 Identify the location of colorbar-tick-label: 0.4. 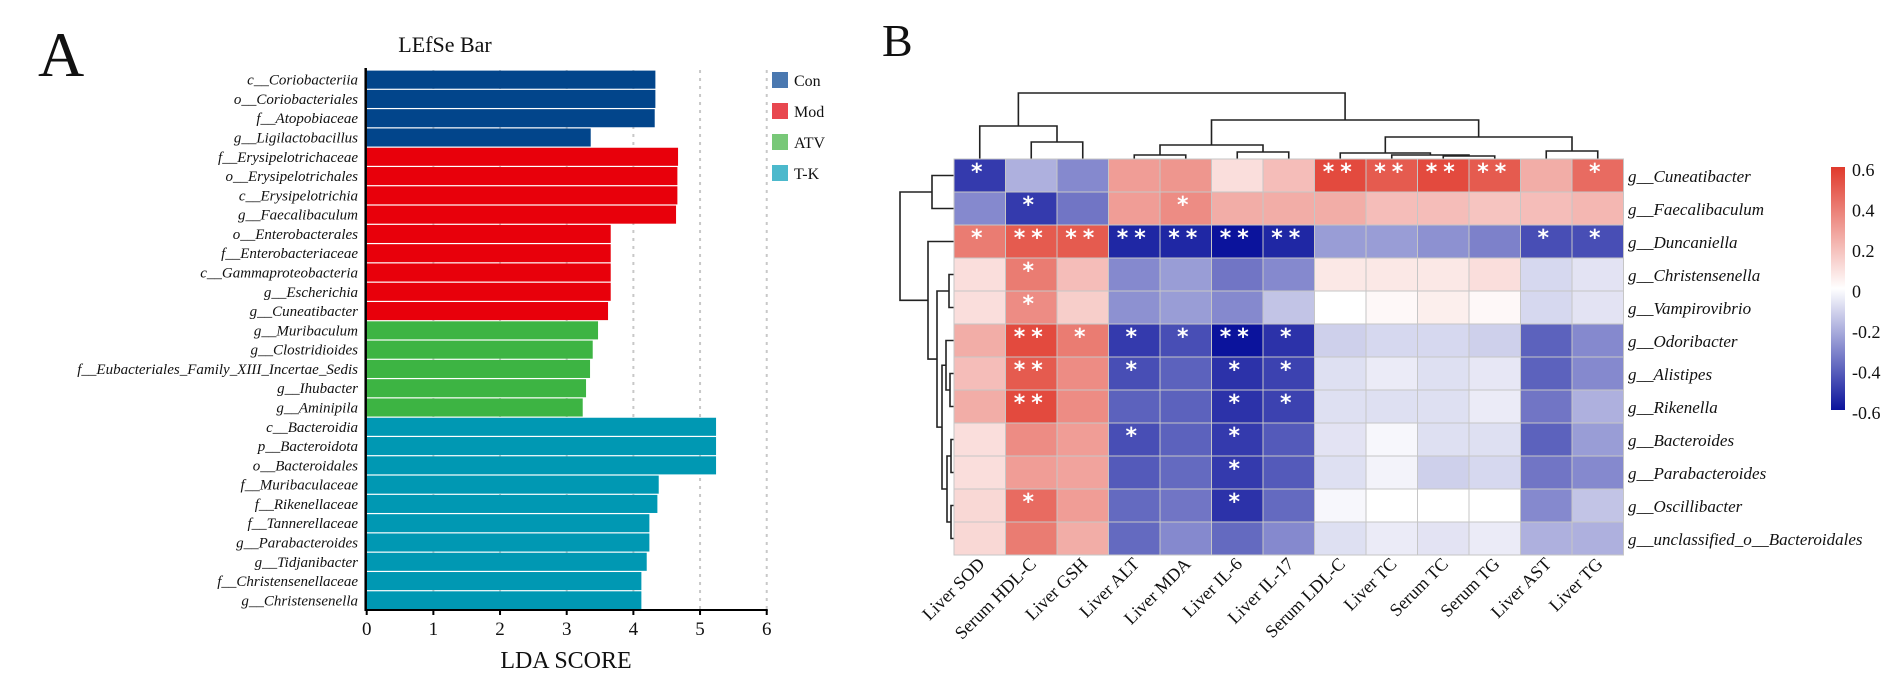
(1863, 211).